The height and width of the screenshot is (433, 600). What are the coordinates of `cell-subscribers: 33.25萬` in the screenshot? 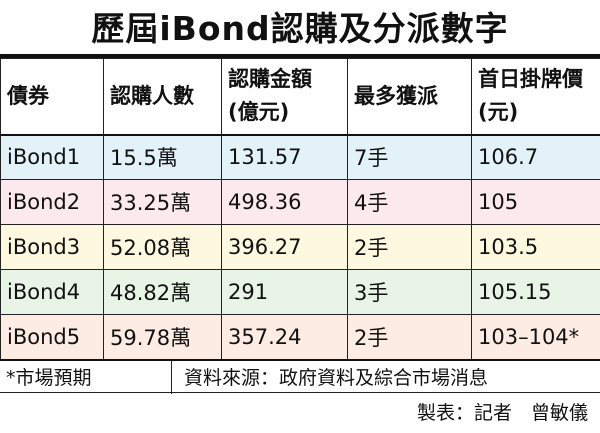 It's located at (162, 202).